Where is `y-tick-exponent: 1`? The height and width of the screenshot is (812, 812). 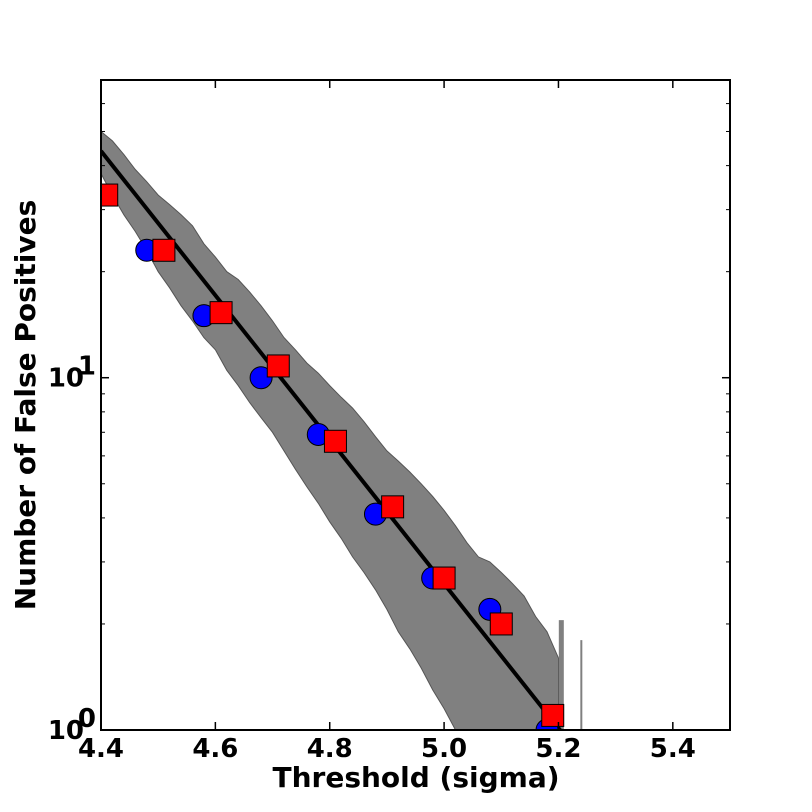 y-tick-exponent: 1 is located at coordinates (87, 367).